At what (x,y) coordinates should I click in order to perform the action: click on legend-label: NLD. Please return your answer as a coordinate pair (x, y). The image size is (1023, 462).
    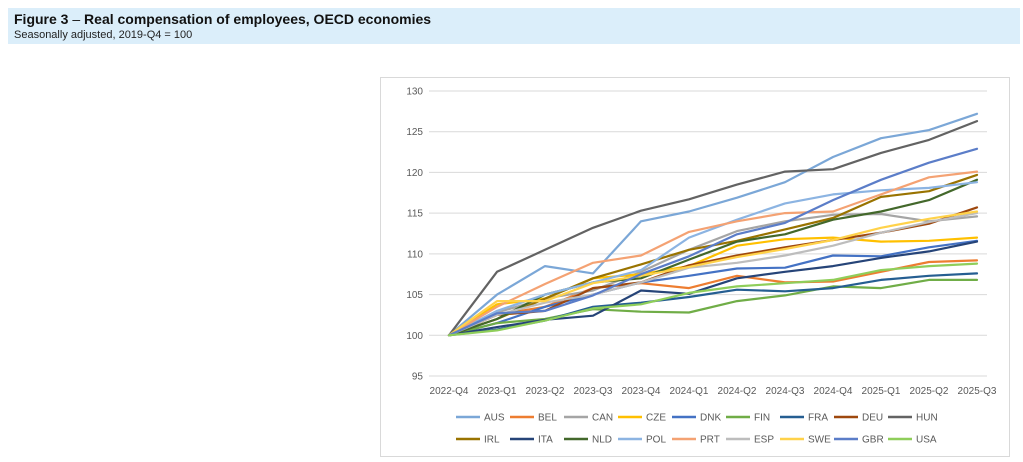
    Looking at the image, I should click on (602, 440).